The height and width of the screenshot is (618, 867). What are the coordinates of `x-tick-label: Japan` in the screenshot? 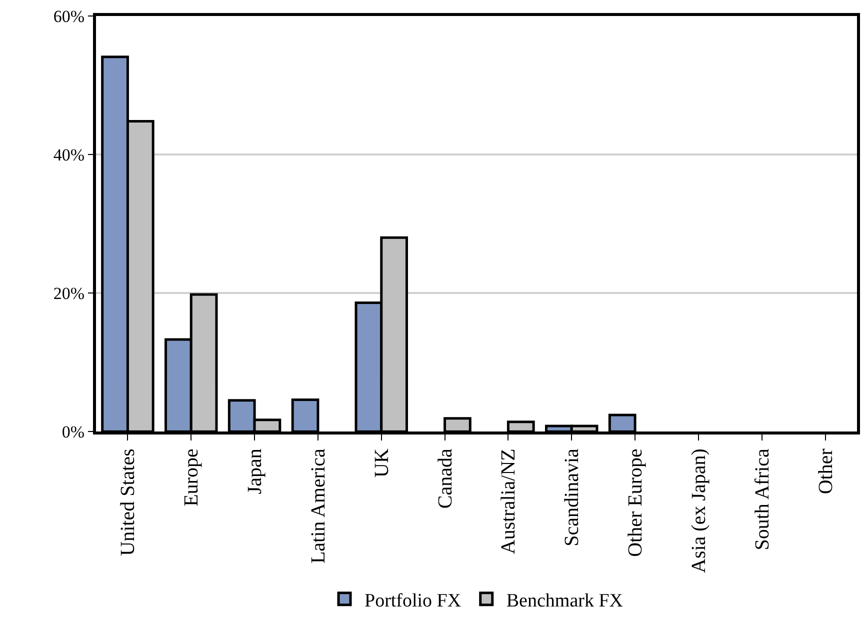 It's located at (255, 471).